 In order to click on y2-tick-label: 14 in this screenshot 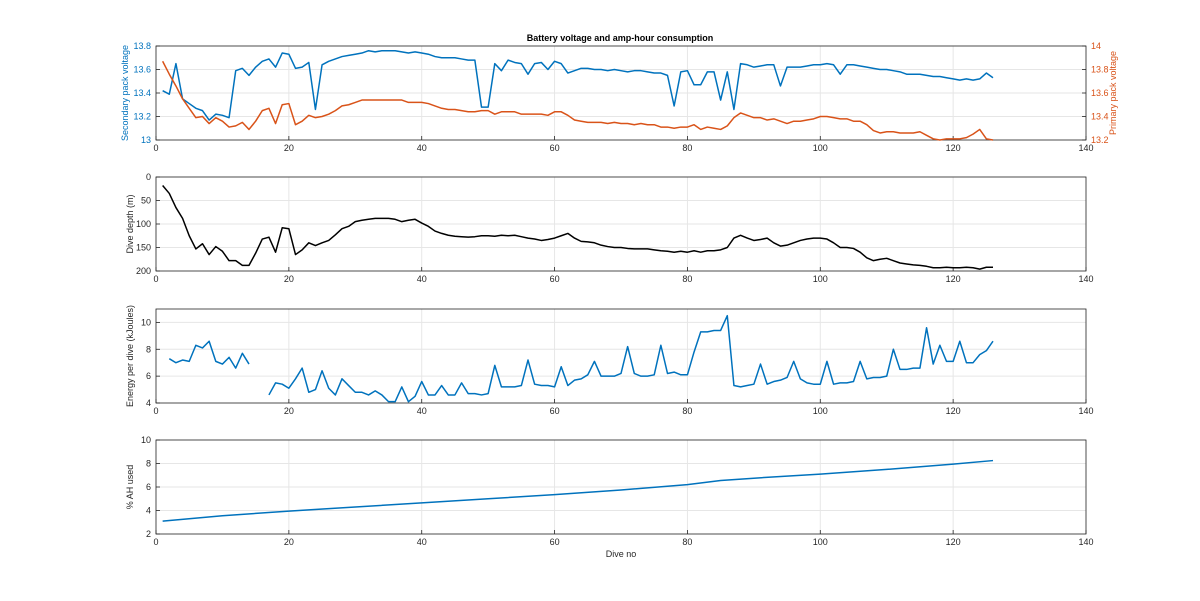, I will do `click(1096, 46)`.